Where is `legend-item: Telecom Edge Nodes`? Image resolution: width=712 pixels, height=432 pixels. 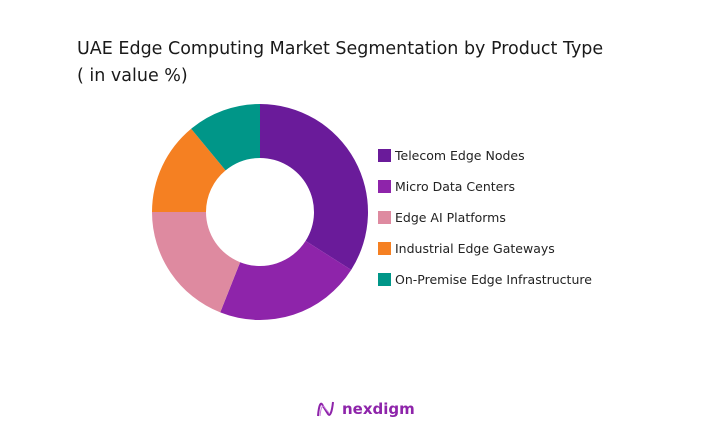
legend-item: Telecom Edge Nodes is located at coordinates (485, 155).